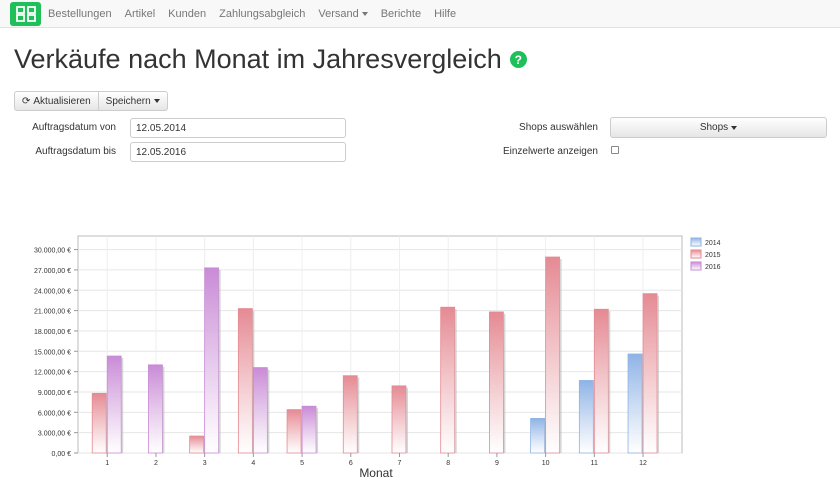  What do you see at coordinates (714, 127) in the screenshot?
I see `shops-button-label: Shops` at bounding box center [714, 127].